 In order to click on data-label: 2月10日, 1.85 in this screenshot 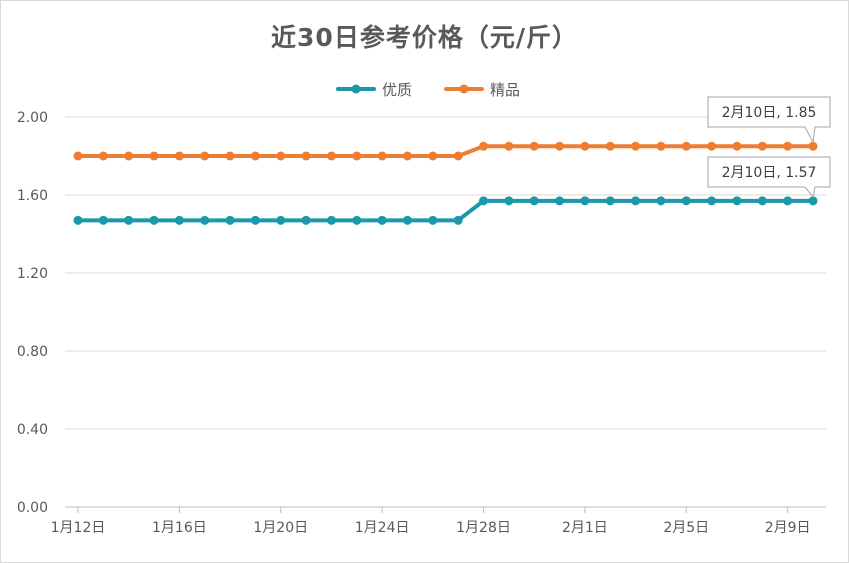, I will do `click(769, 113)`.